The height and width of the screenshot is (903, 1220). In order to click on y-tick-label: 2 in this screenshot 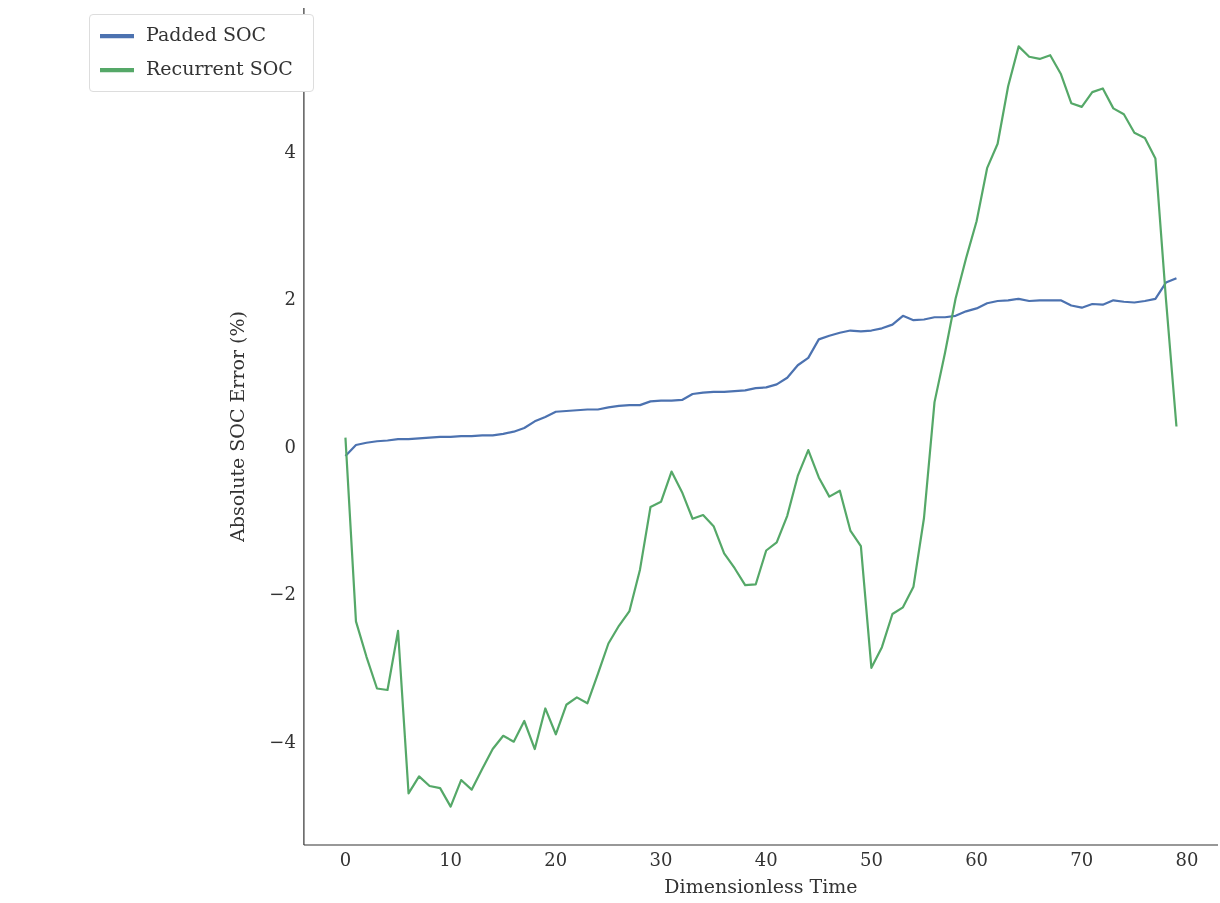, I will do `click(290, 299)`.